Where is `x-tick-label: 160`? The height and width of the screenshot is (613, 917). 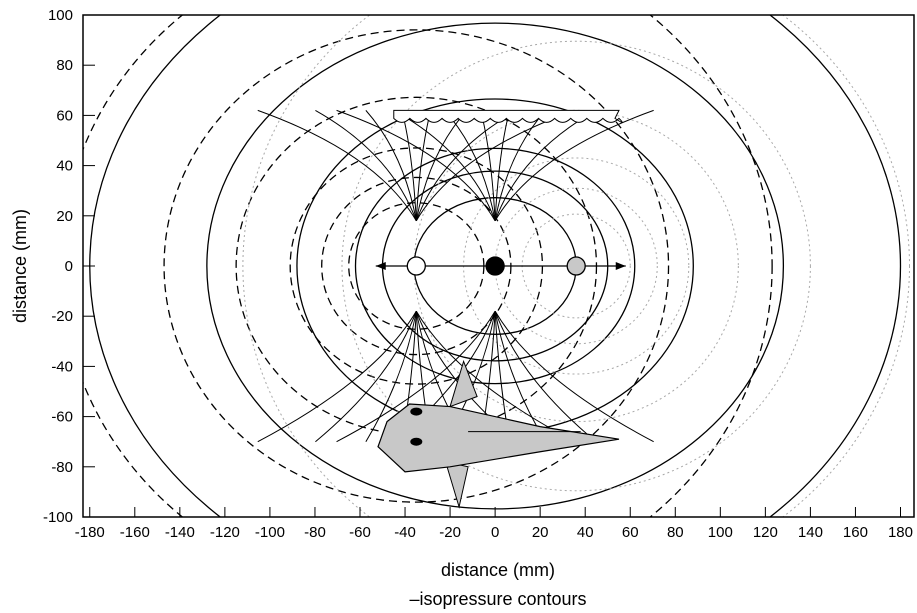 x-tick-label: 160 is located at coordinates (855, 532).